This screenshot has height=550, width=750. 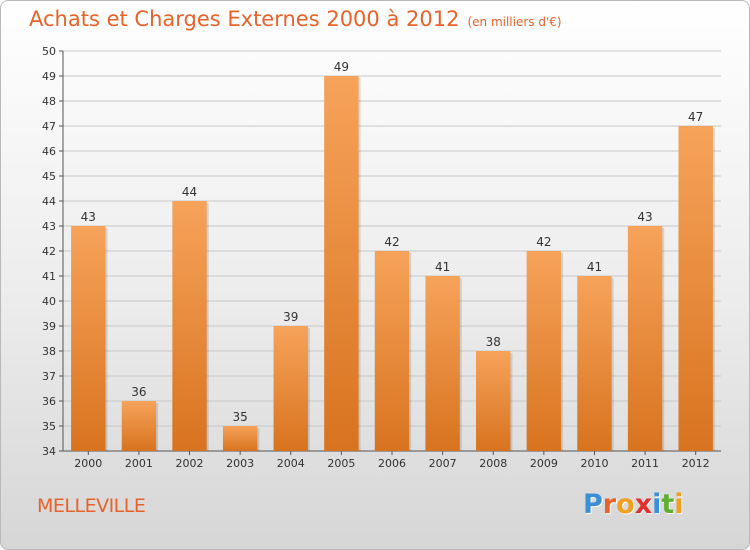 I want to click on x-tick-label: 2005, so click(x=341, y=463).